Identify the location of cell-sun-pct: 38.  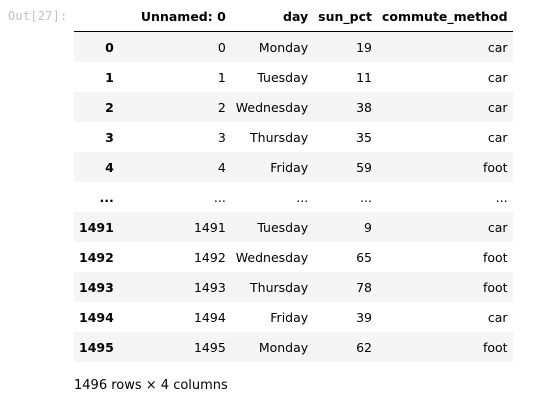
(364, 107).